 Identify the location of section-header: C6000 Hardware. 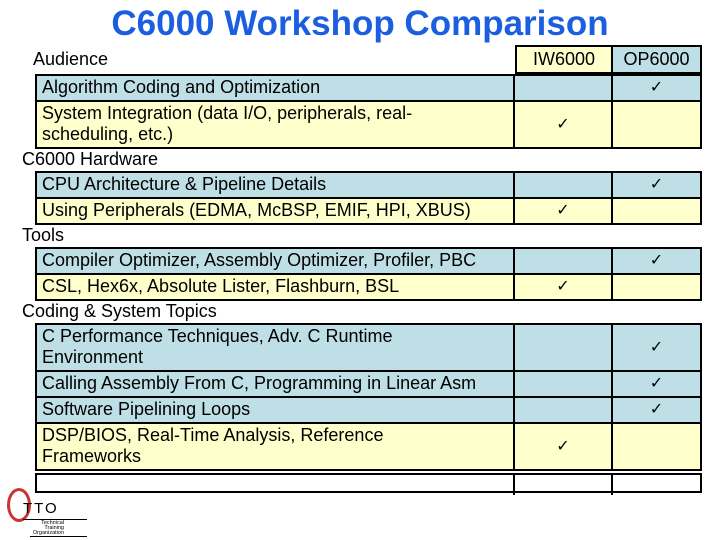
(371, 160).